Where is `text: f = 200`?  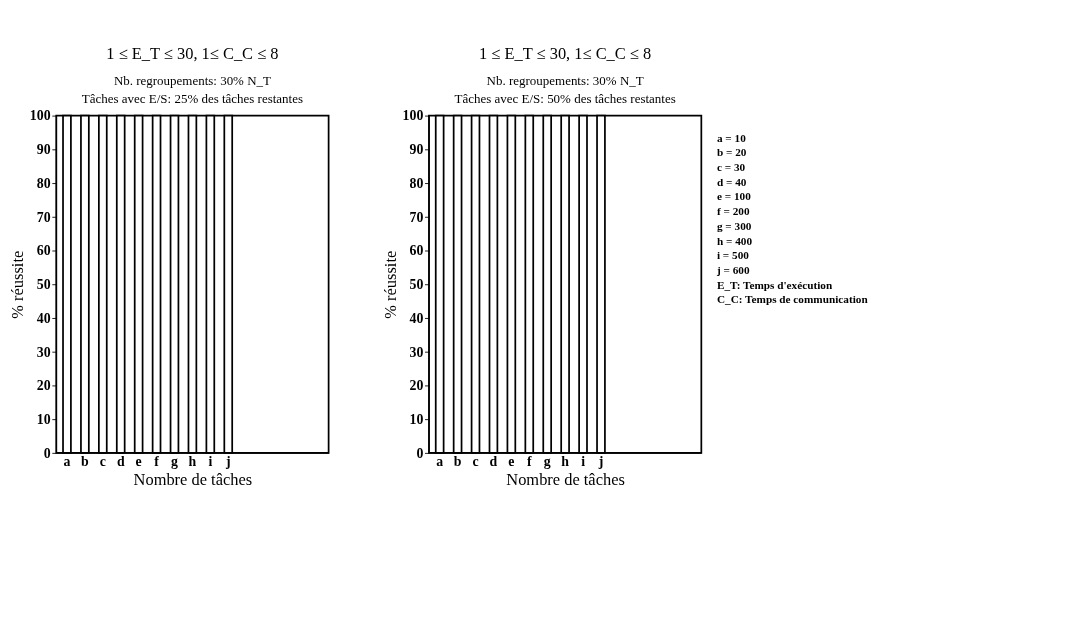 text: f = 200 is located at coordinates (733, 211).